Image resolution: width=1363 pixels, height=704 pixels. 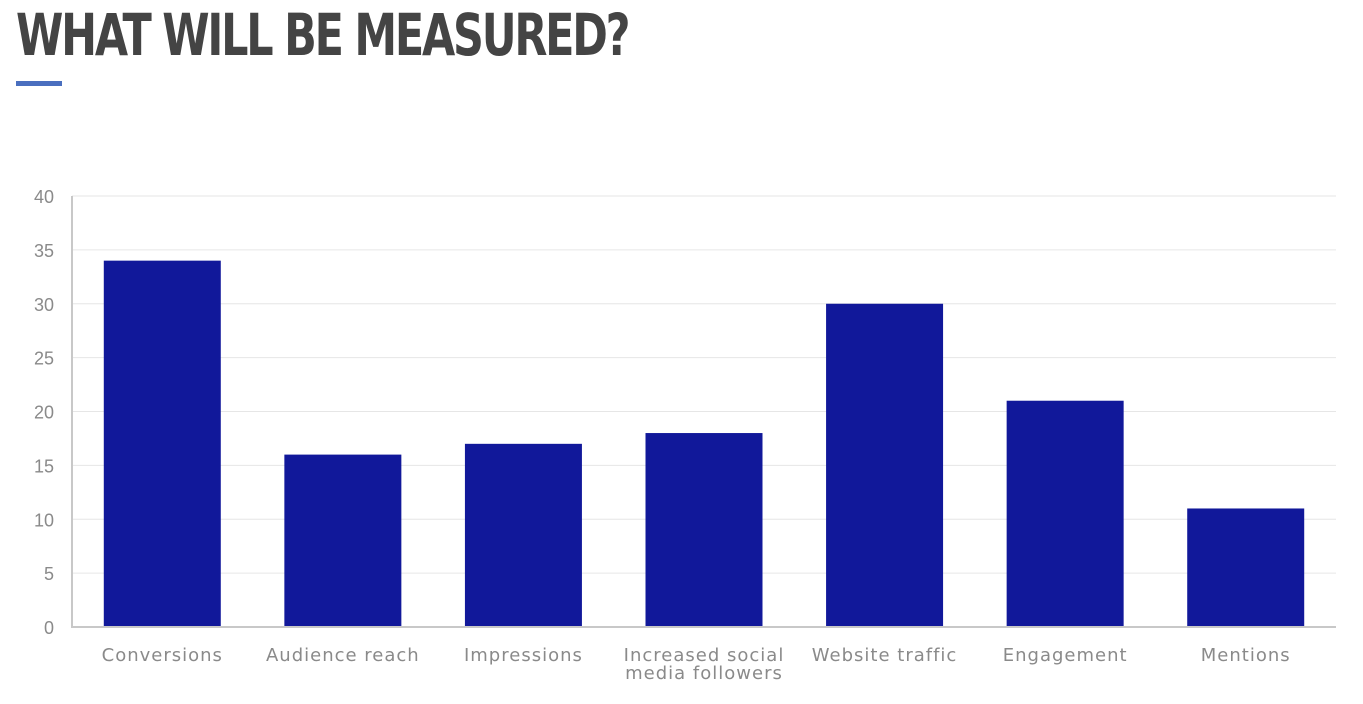 What do you see at coordinates (343, 655) in the screenshot?
I see `x-tick-label: Audience reach` at bounding box center [343, 655].